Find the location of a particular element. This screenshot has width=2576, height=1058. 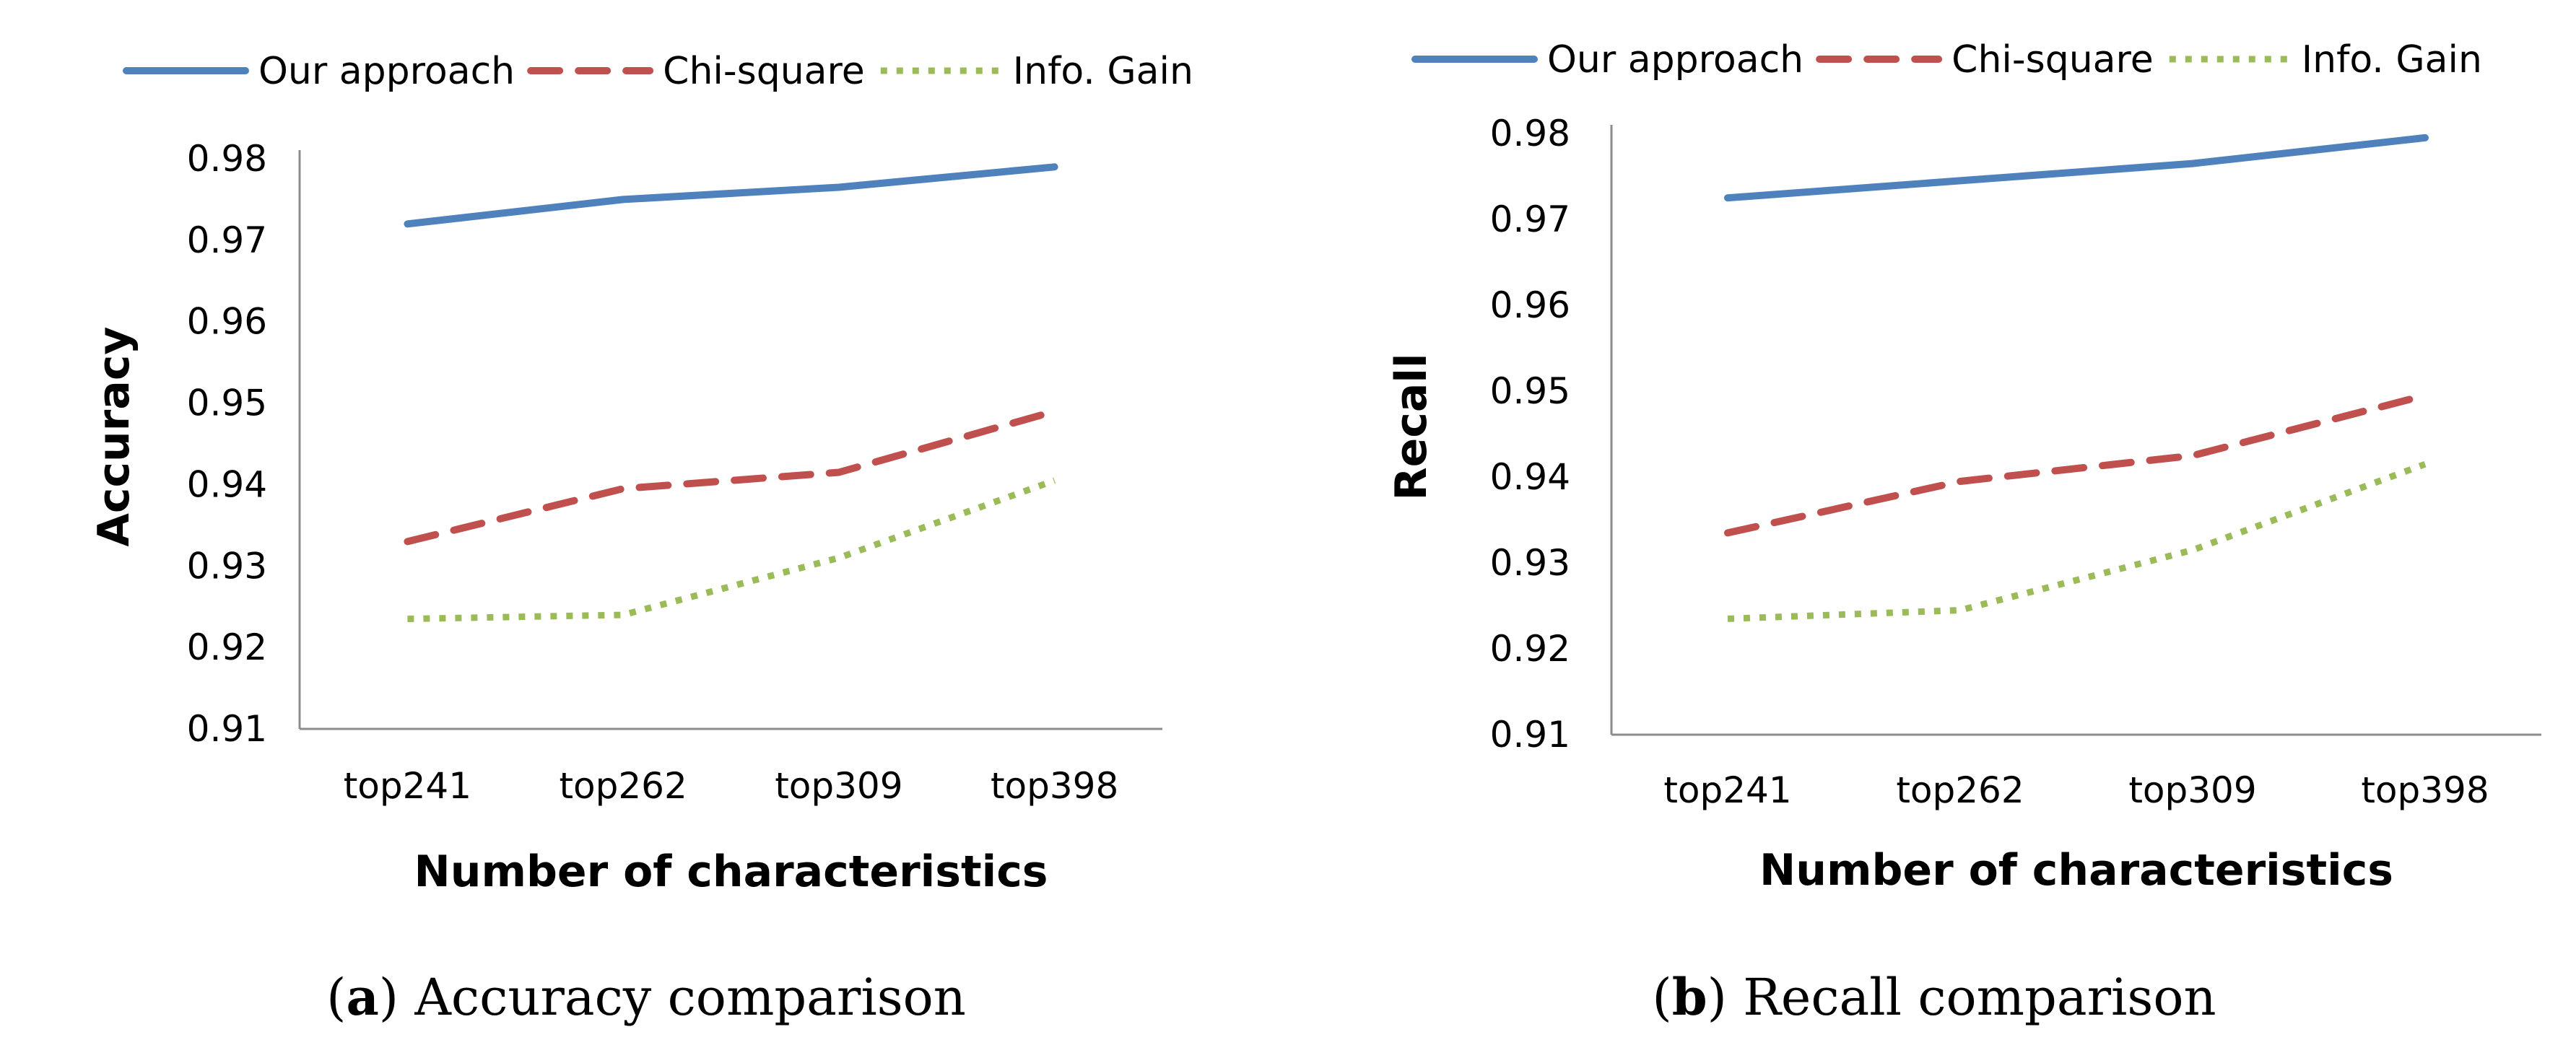

caption-b: (b) Recall comparison is located at coordinates (1934, 997).